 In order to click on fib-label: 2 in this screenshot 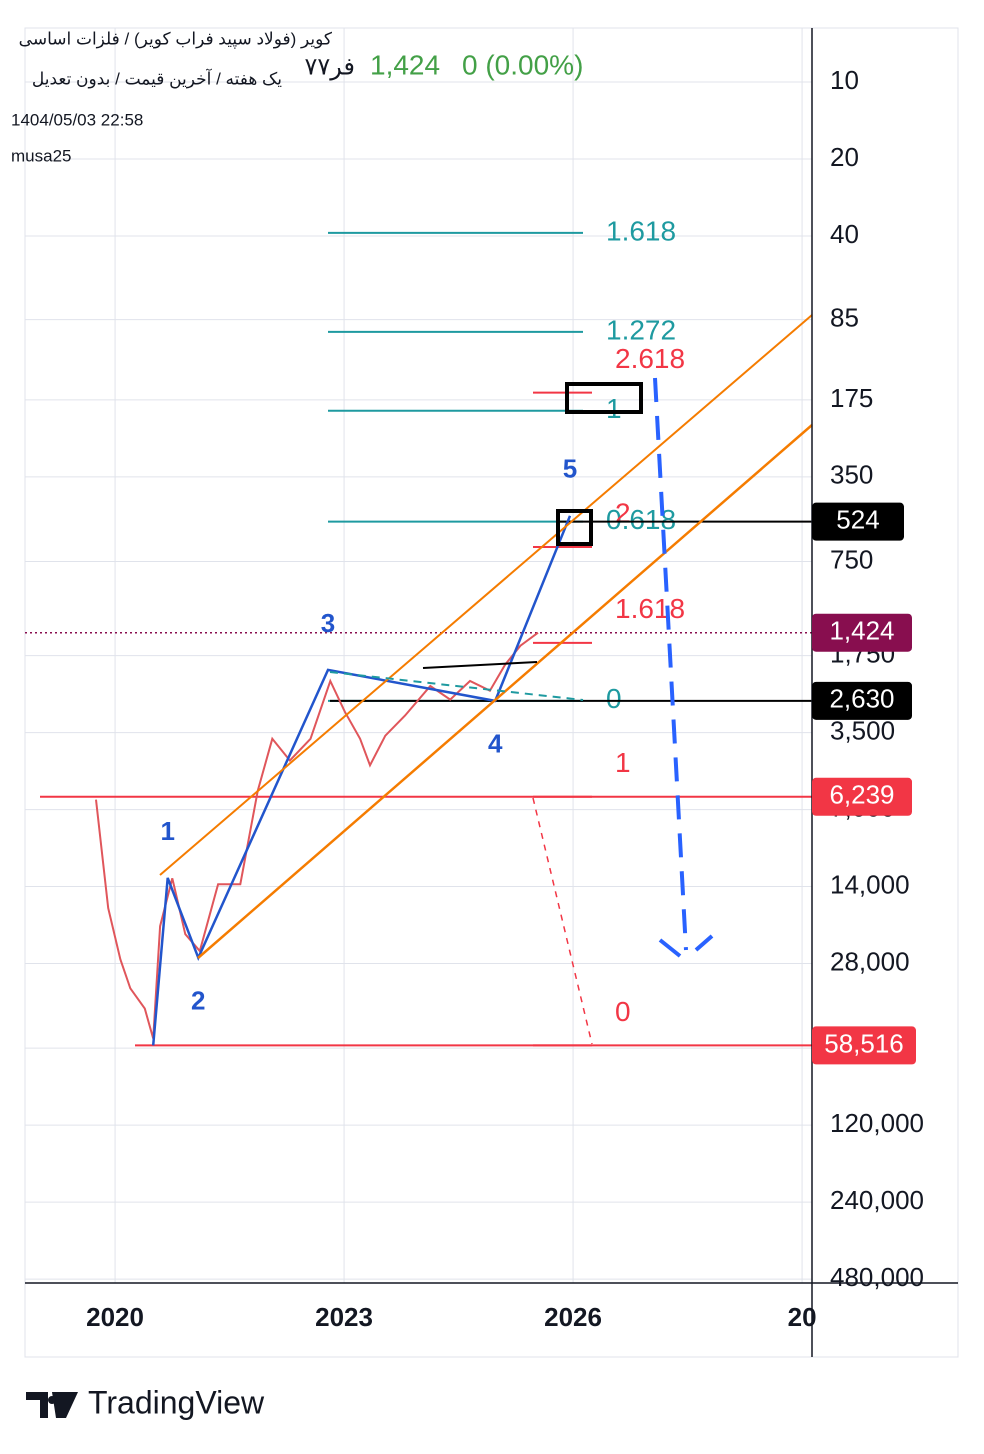, I will do `click(623, 512)`.